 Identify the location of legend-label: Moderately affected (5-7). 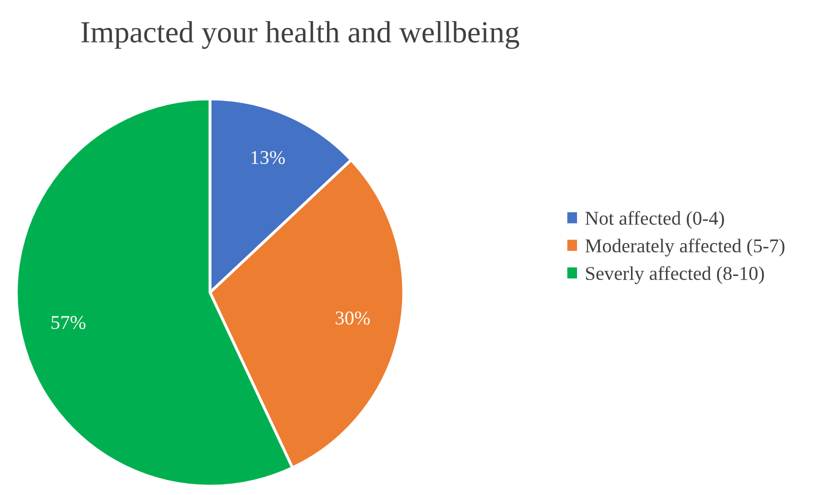
(684, 247).